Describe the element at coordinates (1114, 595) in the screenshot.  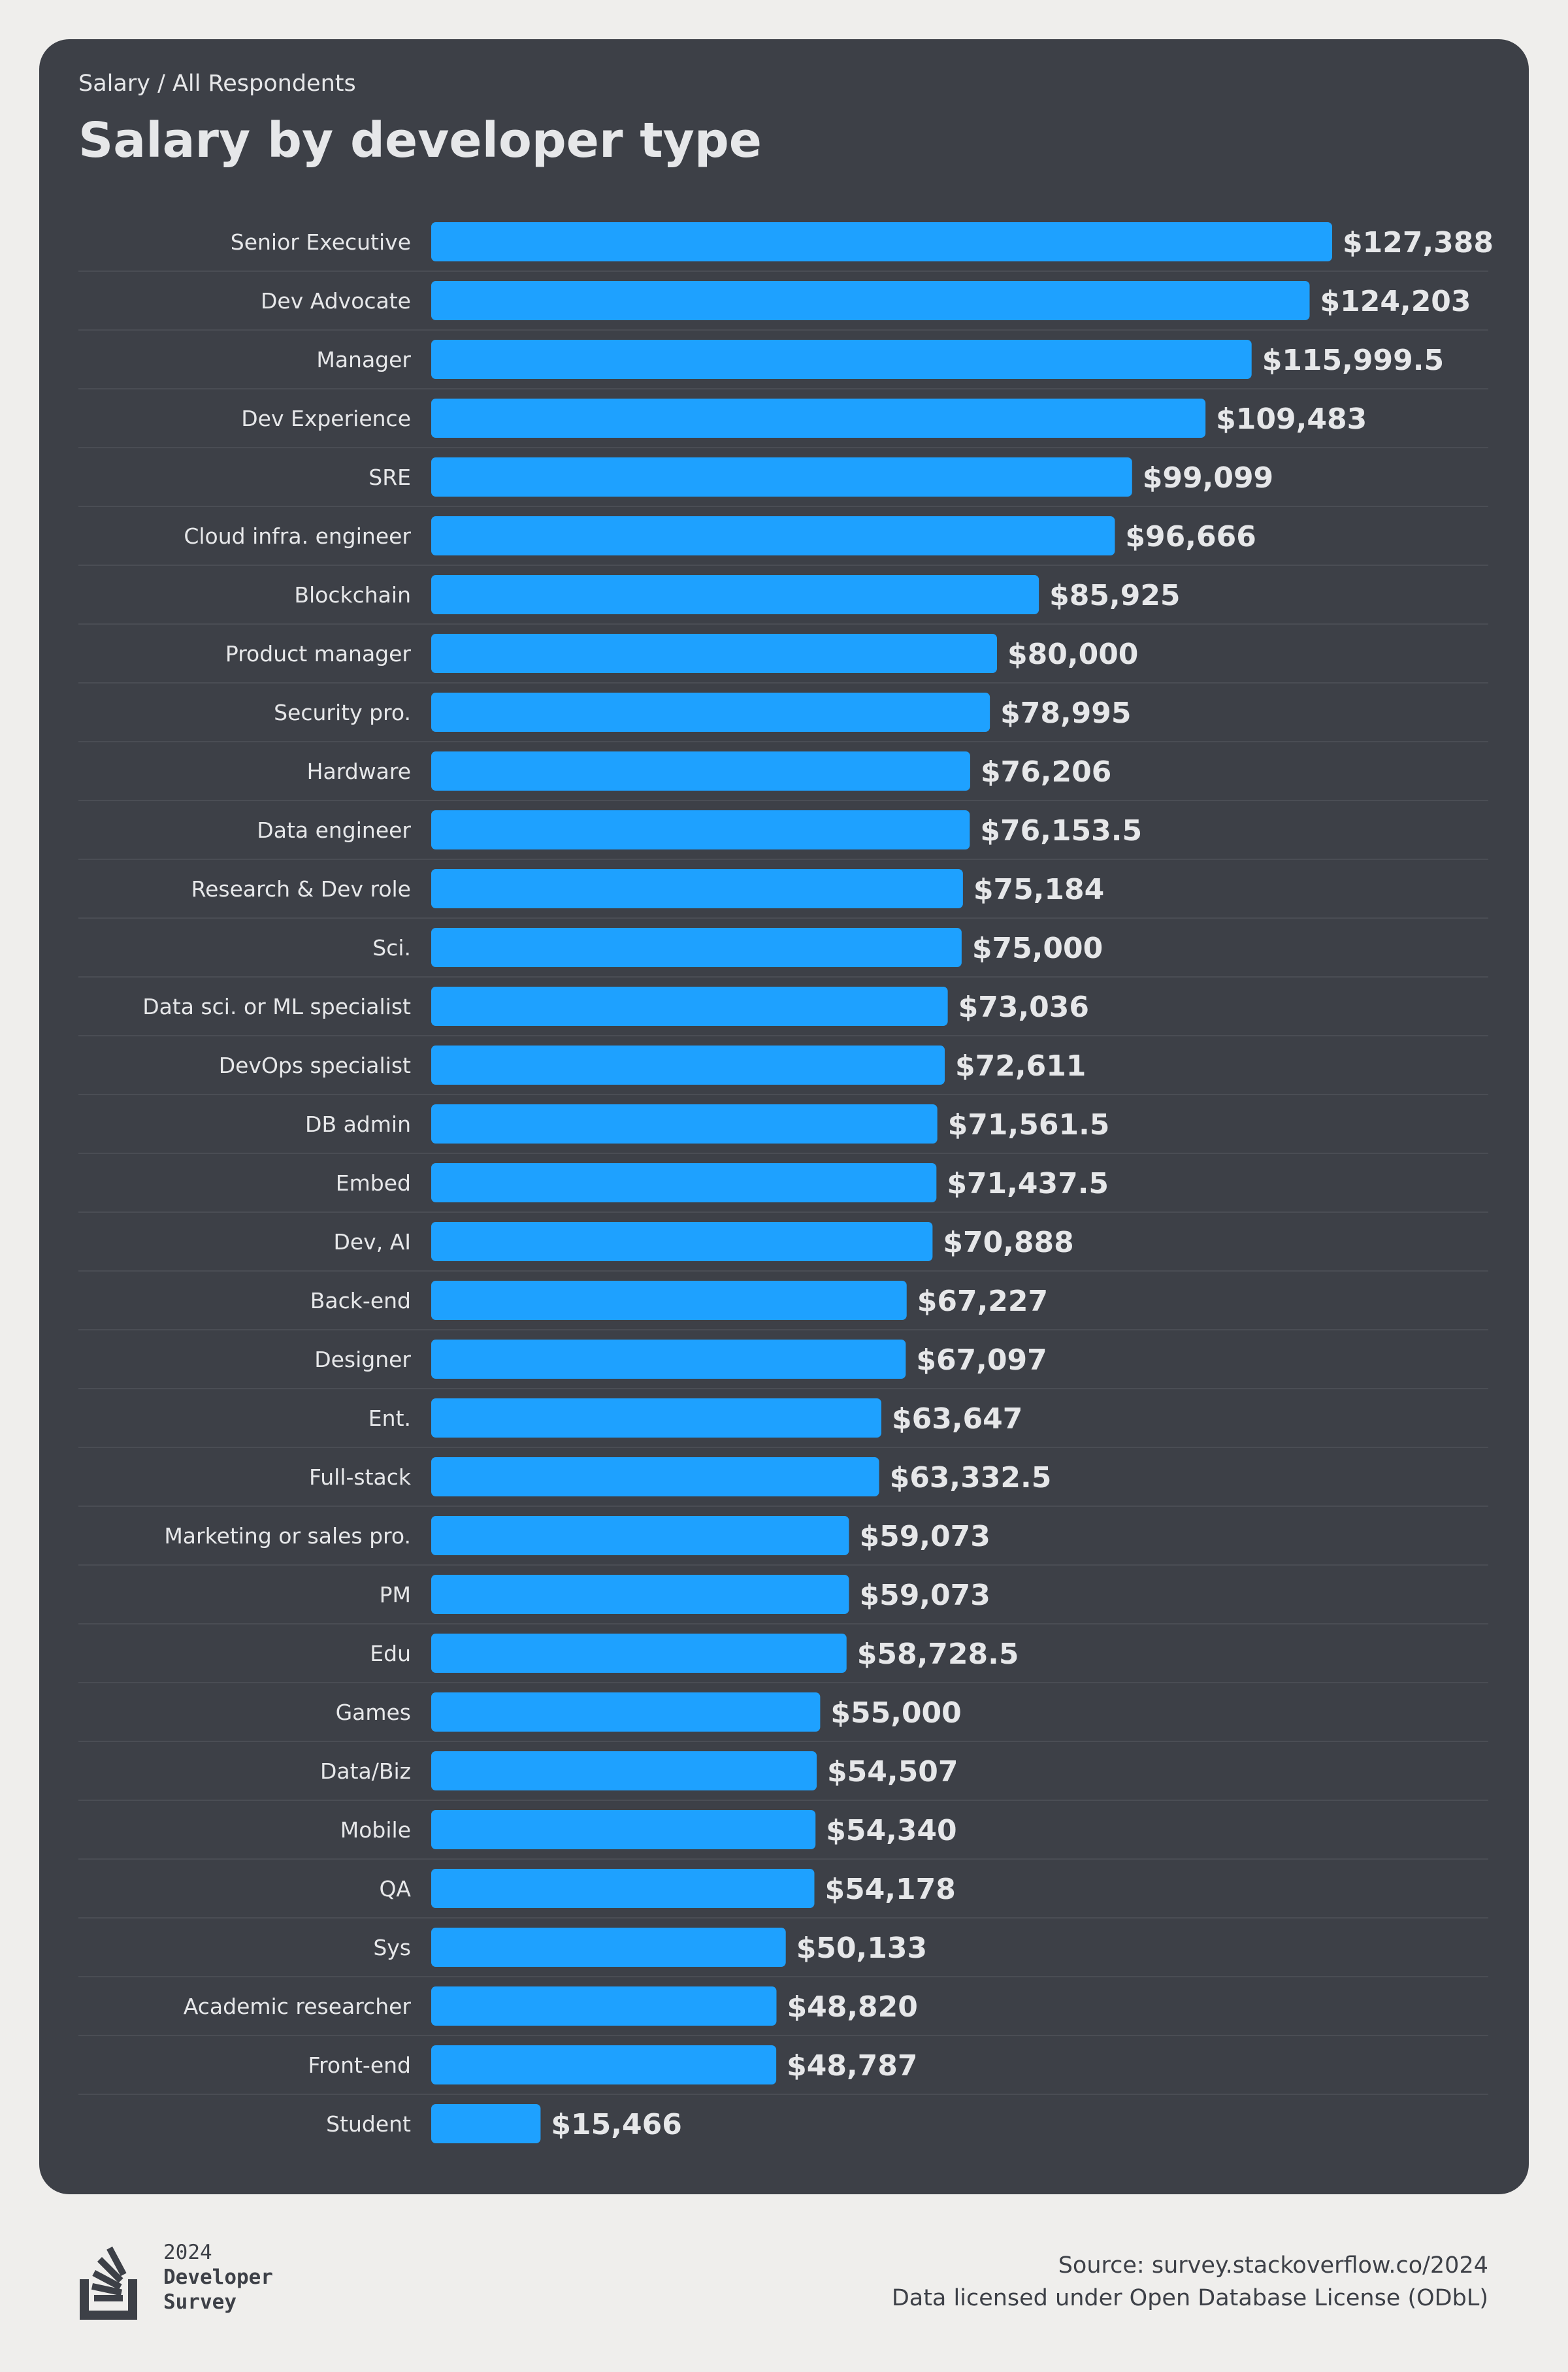
I see `value-label: $85,925` at that location.